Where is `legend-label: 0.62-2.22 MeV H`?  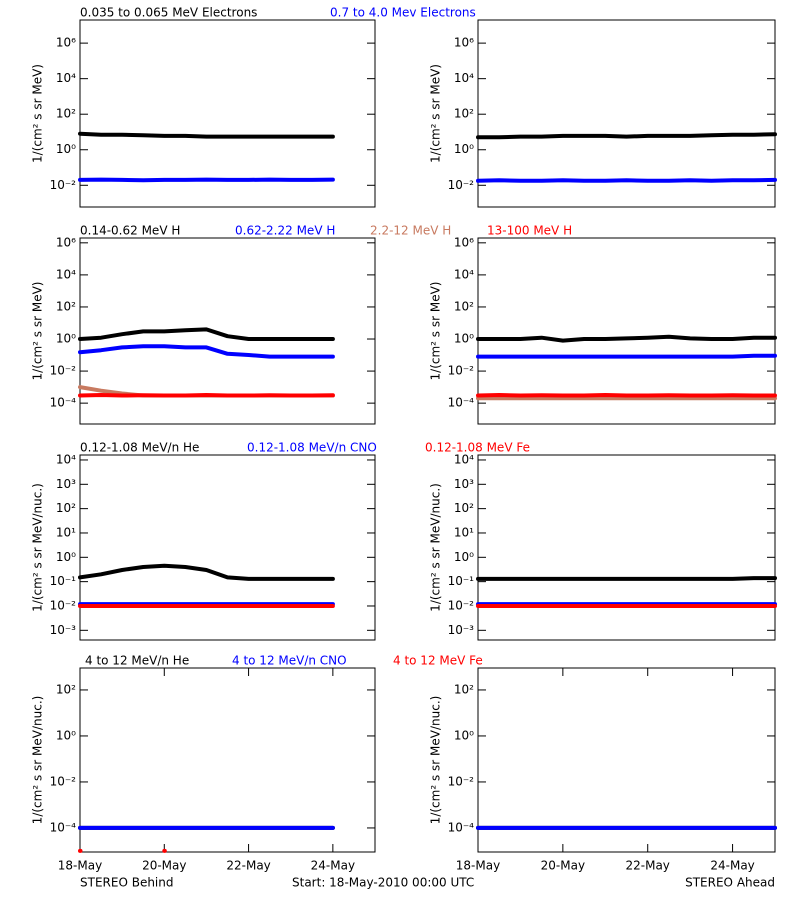
legend-label: 0.62-2.22 MeV H is located at coordinates (285, 231).